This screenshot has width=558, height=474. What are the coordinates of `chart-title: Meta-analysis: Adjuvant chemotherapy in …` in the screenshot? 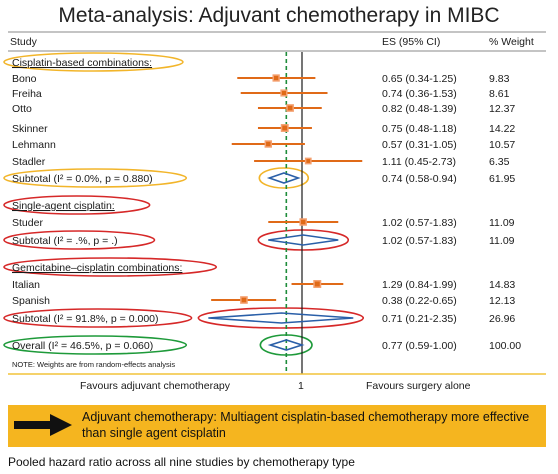 It's located at (279, 15).